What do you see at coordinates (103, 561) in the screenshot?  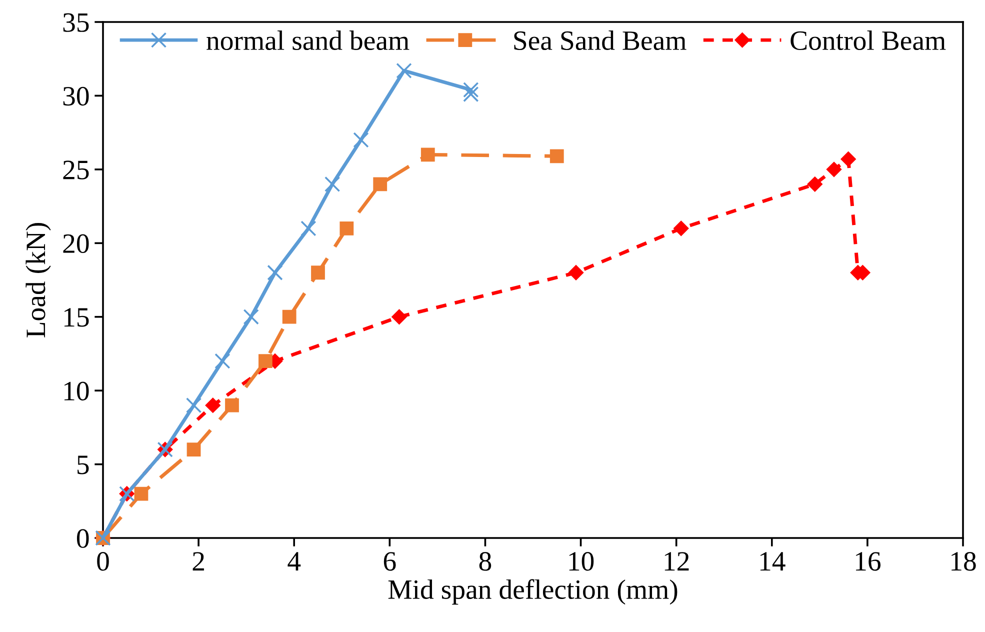 I see `x-tick-label: 0` at bounding box center [103, 561].